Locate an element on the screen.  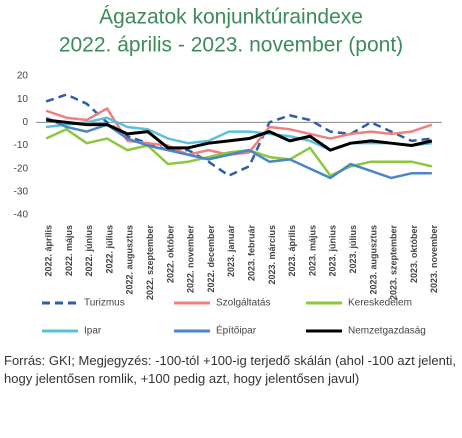
x-tick-label: 2022. április is located at coordinates (49, 251).